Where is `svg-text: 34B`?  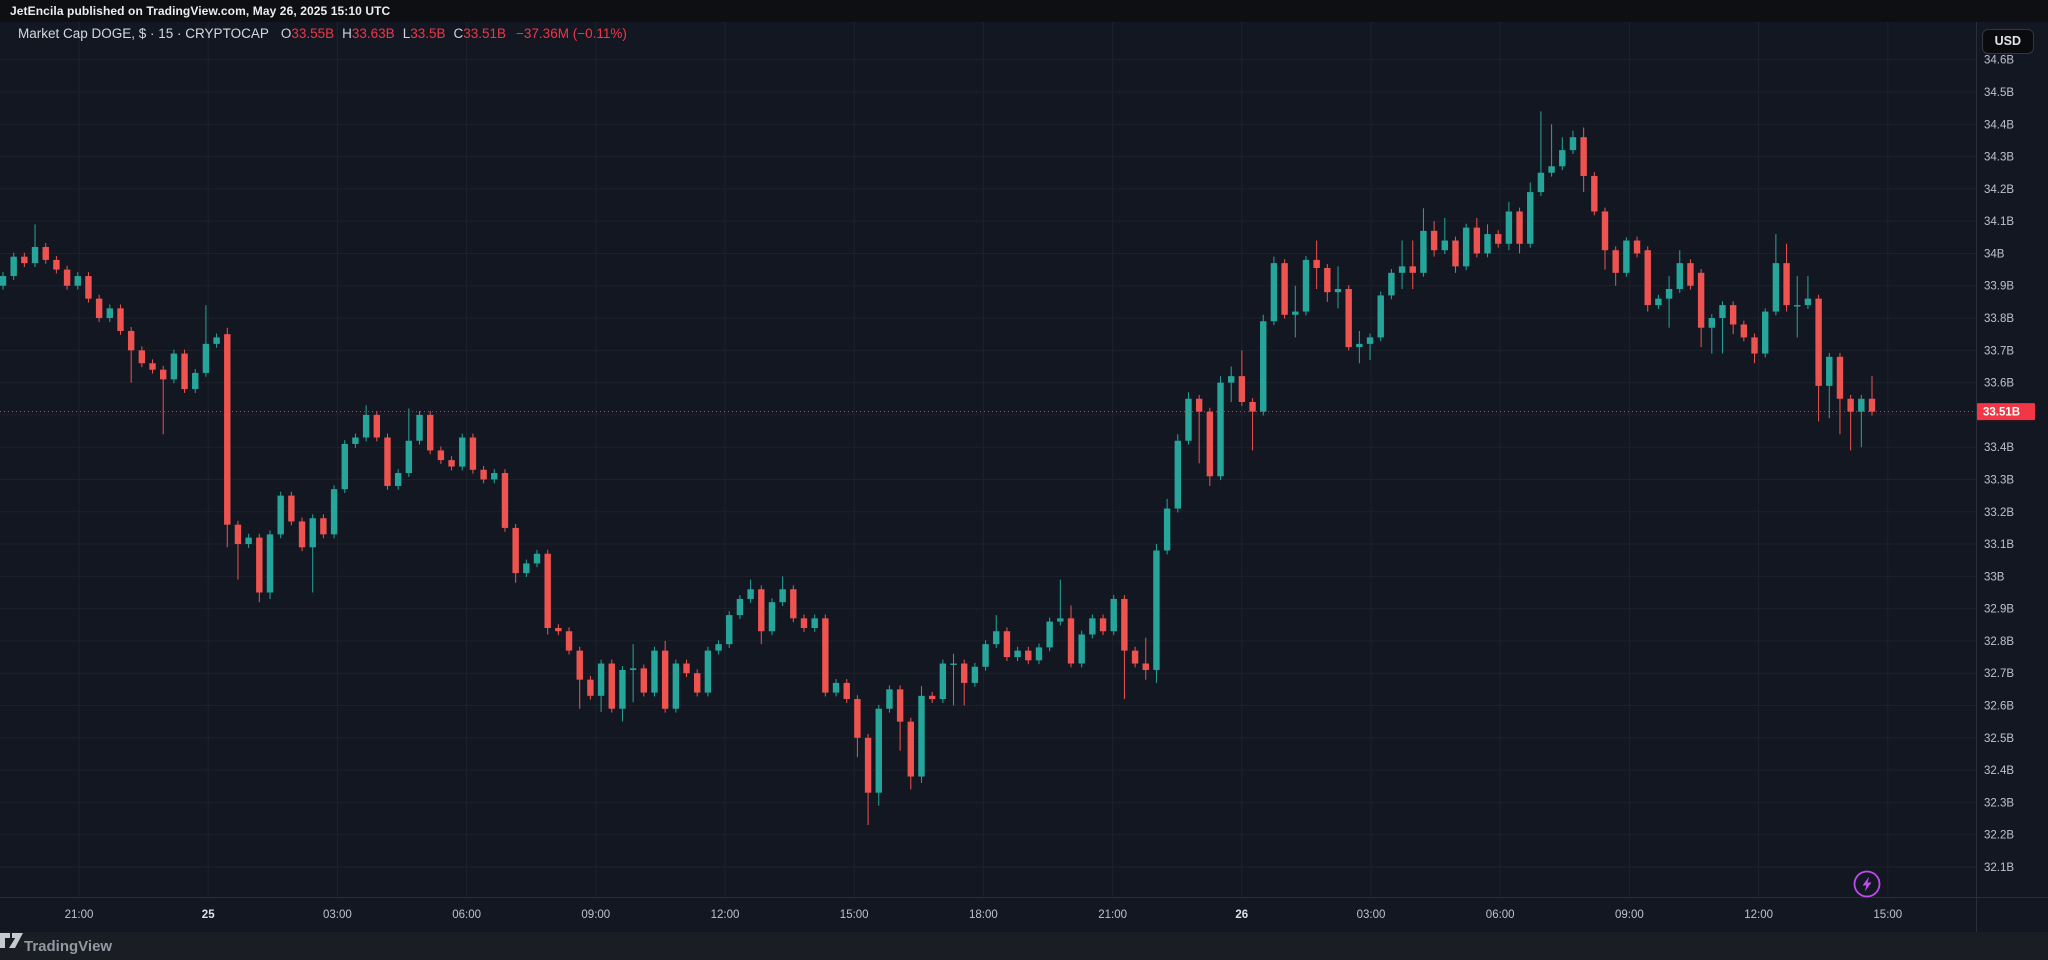
svg-text: 34B is located at coordinates (1994, 254).